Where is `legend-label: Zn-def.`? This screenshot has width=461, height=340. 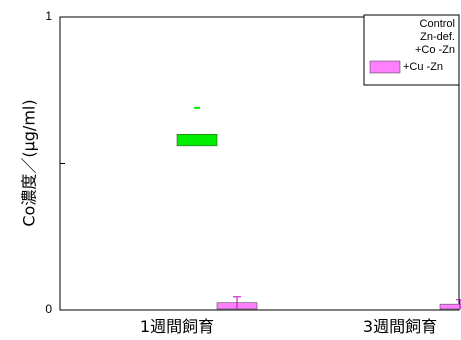
legend-label: Zn-def. is located at coordinates (437, 37).